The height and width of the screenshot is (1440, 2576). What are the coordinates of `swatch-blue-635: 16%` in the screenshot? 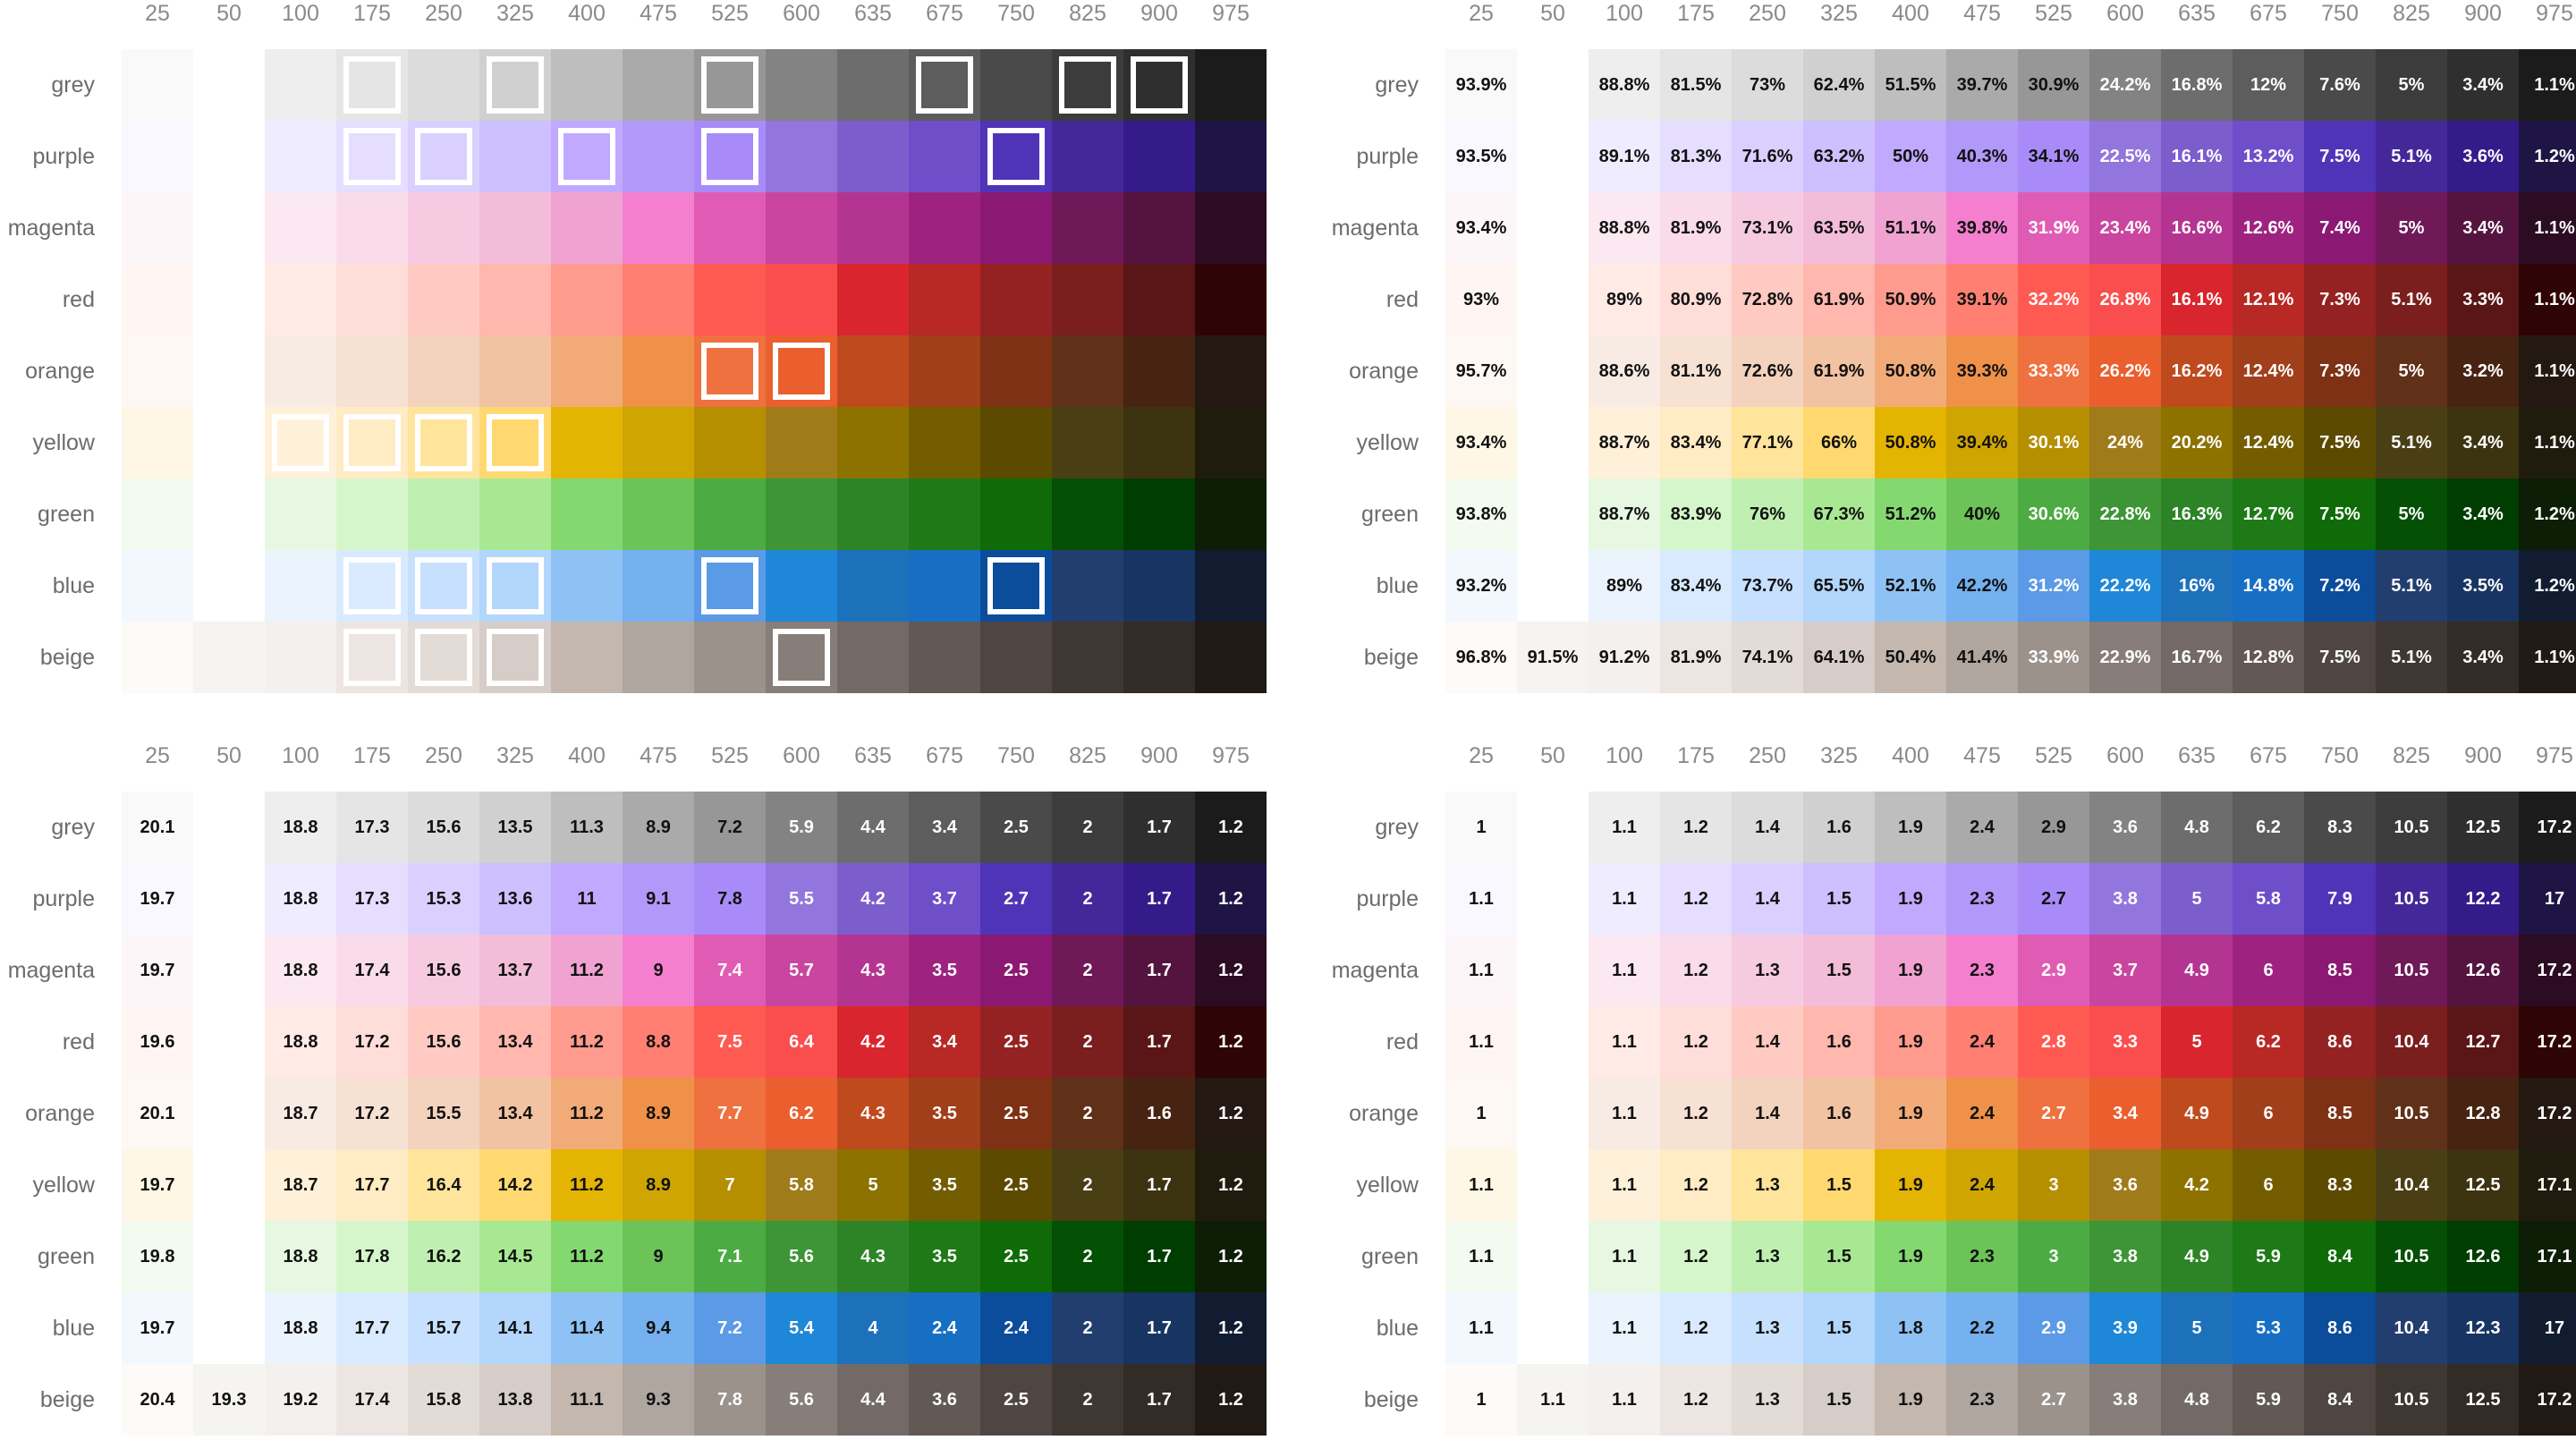 It's located at (2197, 586).